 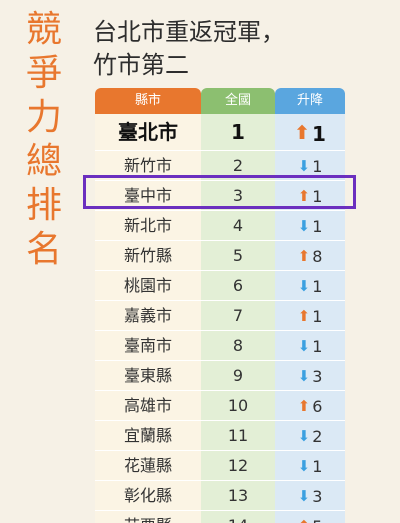 I want to click on change-cell: ⬆ 6, so click(x=310, y=405).